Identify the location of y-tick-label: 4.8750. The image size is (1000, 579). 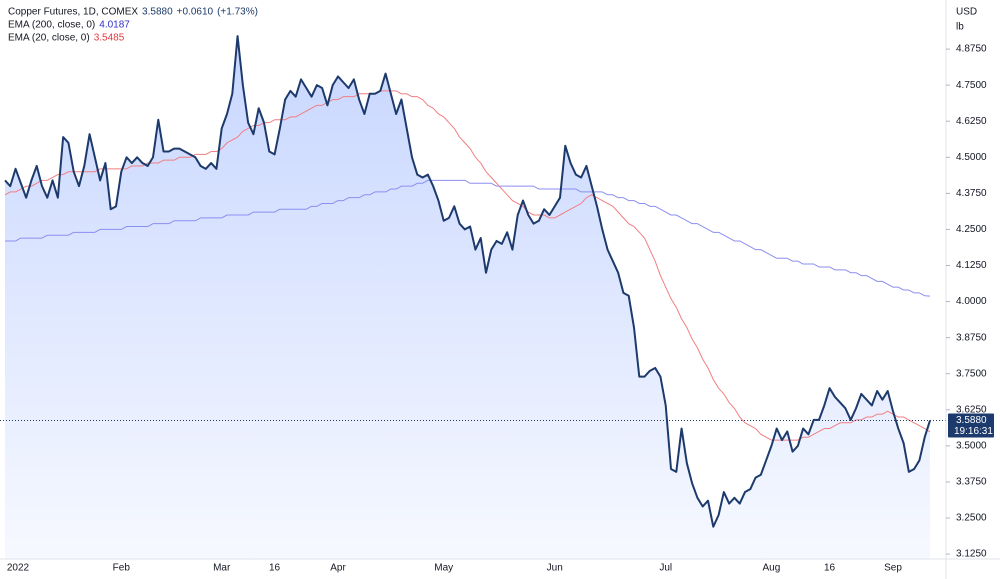
(971, 49).